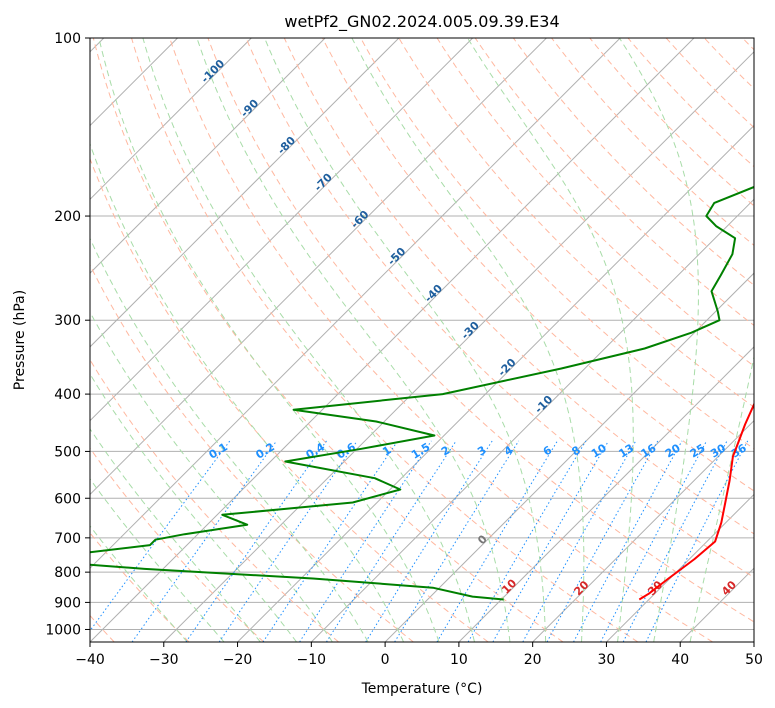 Image resolution: width=775 pixels, height=708 pixels. Describe the element at coordinates (67, 539) in the screenshot. I see `y-tick-label: 700` at that location.